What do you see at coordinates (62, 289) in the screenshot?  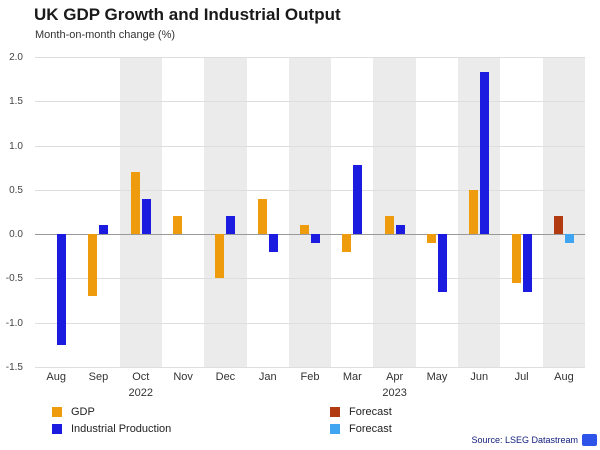 I see `bar-industrial-aug` at bounding box center [62, 289].